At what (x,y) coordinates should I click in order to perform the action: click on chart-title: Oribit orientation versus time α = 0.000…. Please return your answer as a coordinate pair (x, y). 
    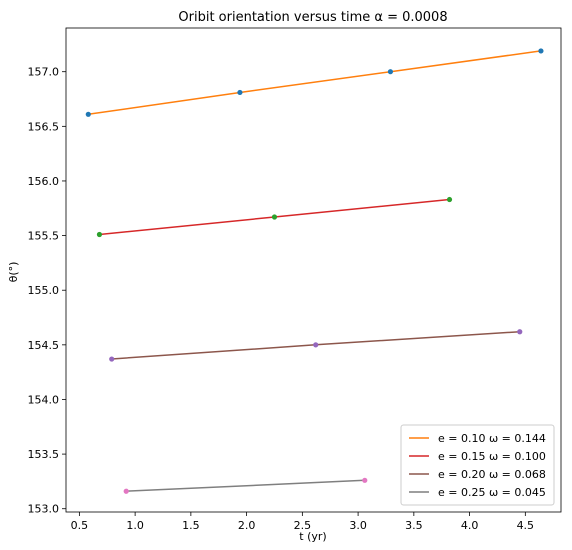
    Looking at the image, I should click on (312, 17).